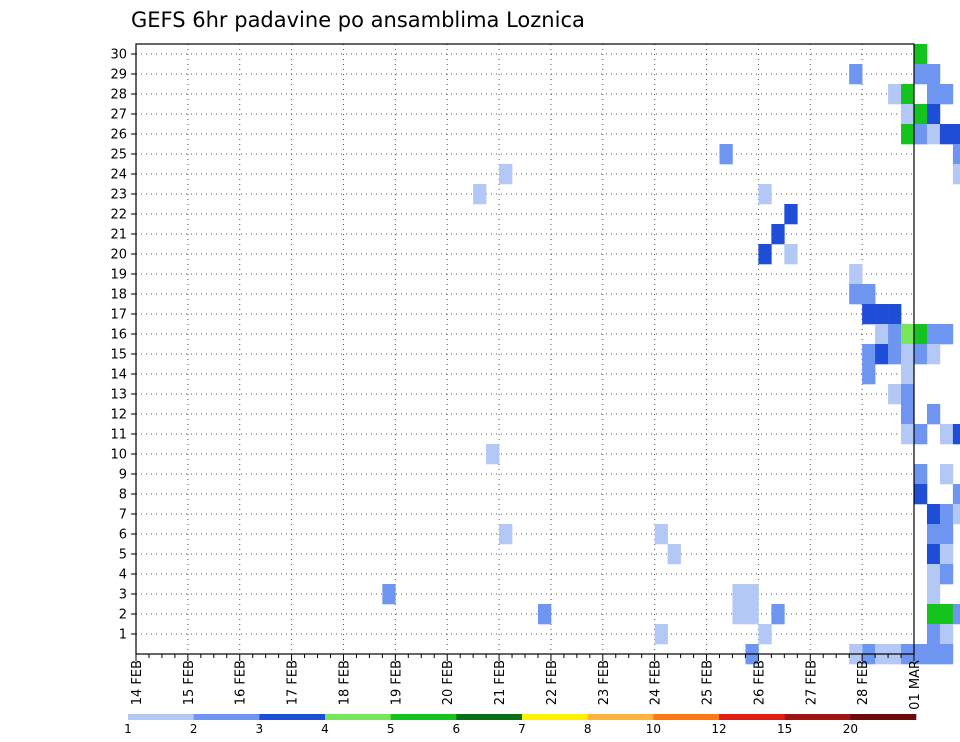 The image size is (960, 742). What do you see at coordinates (118, 255) in the screenshot?
I see `y-tick-label: 20` at bounding box center [118, 255].